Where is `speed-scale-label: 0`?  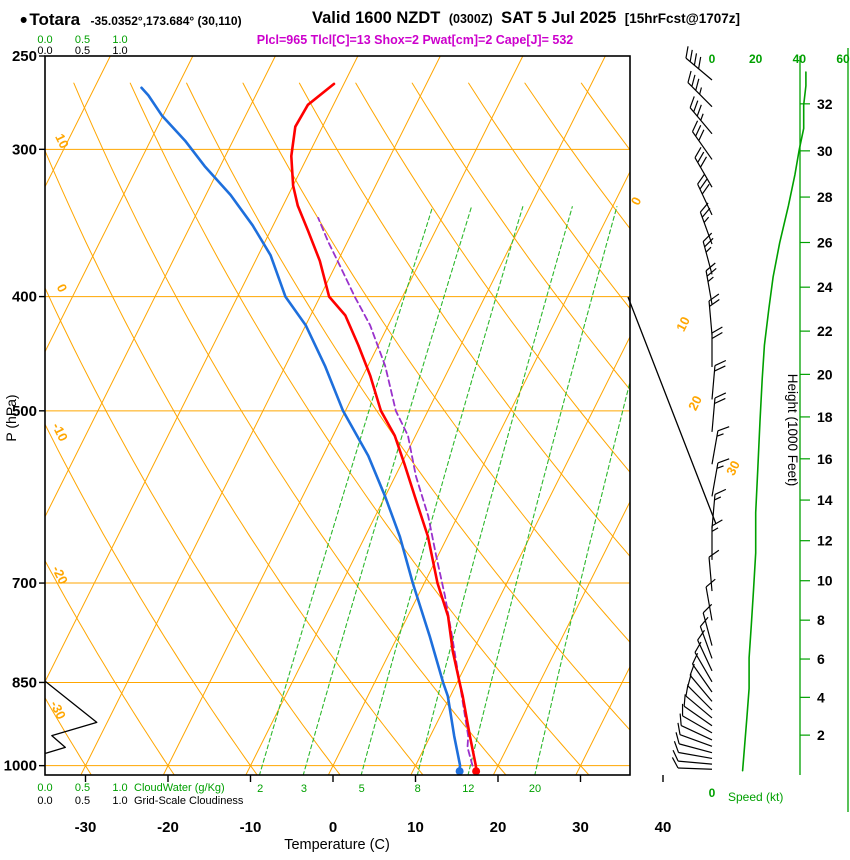
speed-scale-label: 0 is located at coordinates (712, 793).